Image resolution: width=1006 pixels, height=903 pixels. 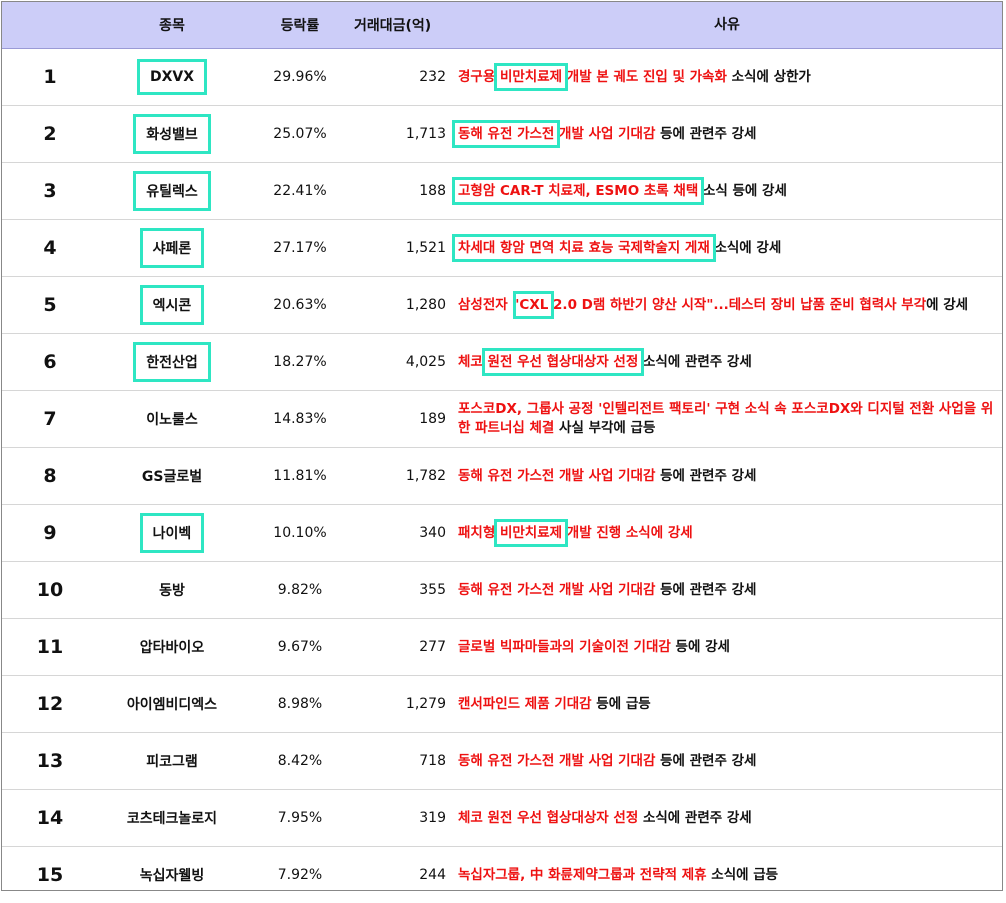 I want to click on rate-cell: 10.10%, so click(x=300, y=533).